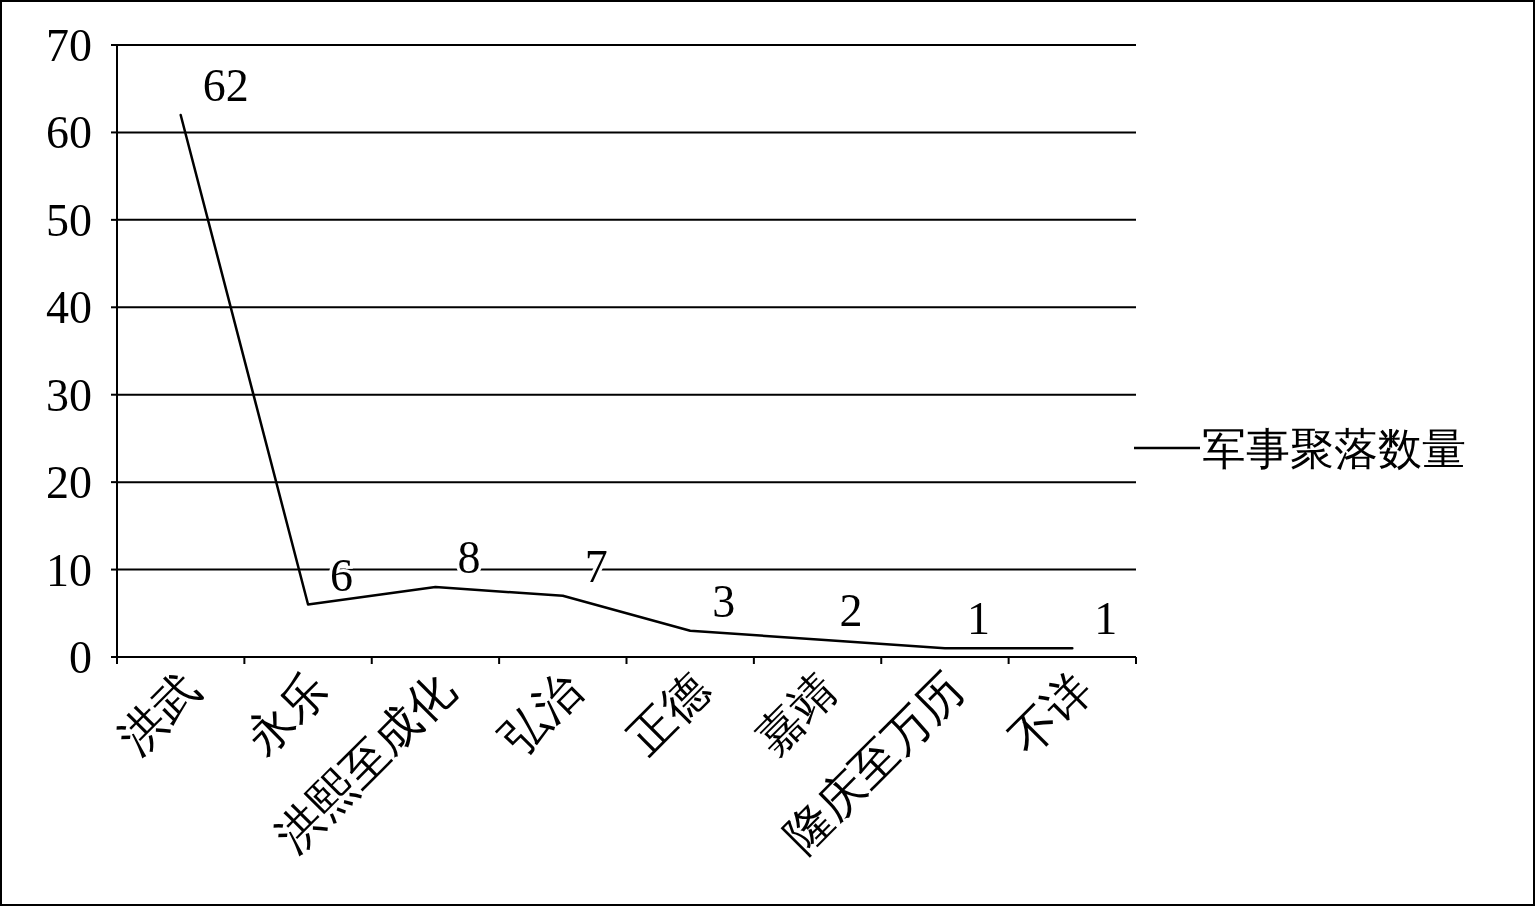 The image size is (1536, 907). Describe the element at coordinates (724, 601) in the screenshot. I see `data-label: 3` at that location.